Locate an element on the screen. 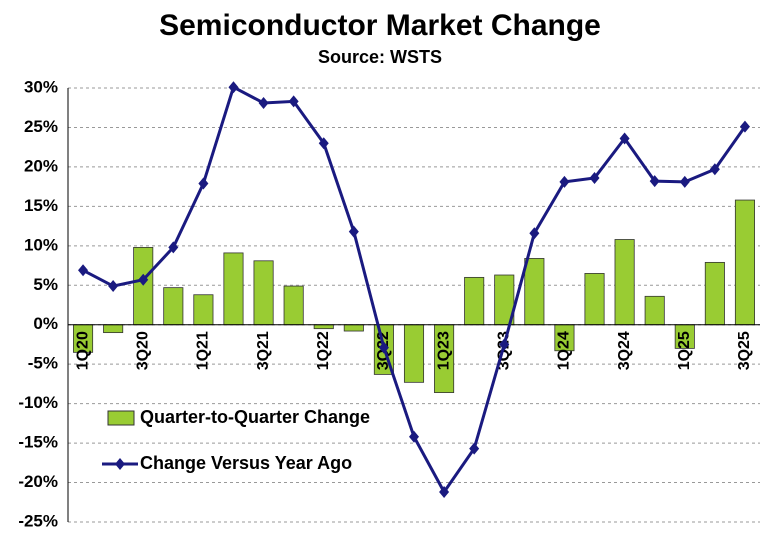 This screenshot has width=768, height=542. x-tick-label: 1Q21 is located at coordinates (203, 350).